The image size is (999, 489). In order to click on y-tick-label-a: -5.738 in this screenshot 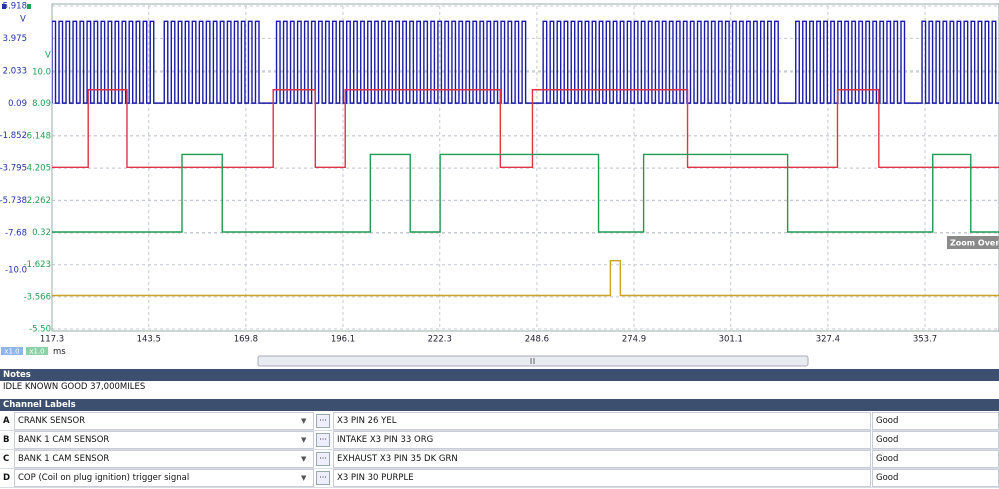, I will do `click(13, 201)`.